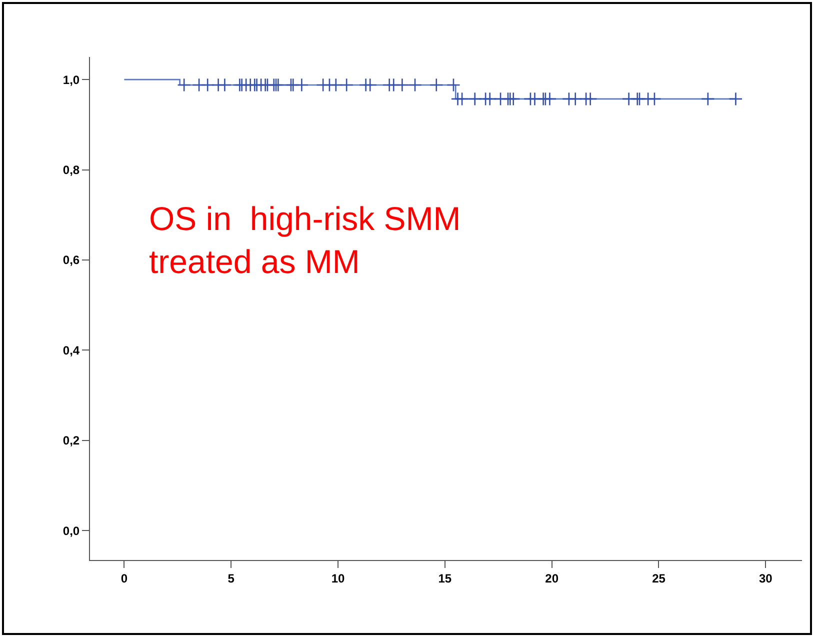 The height and width of the screenshot is (639, 816). What do you see at coordinates (338, 578) in the screenshot?
I see `x-tick-label: 10` at bounding box center [338, 578].